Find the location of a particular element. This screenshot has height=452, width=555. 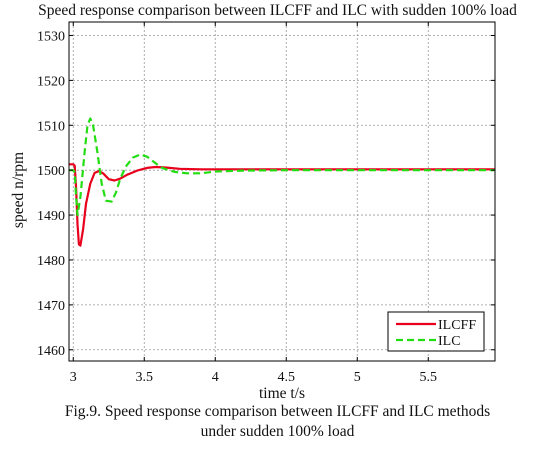

x-tick-label: 4 is located at coordinates (215, 377).